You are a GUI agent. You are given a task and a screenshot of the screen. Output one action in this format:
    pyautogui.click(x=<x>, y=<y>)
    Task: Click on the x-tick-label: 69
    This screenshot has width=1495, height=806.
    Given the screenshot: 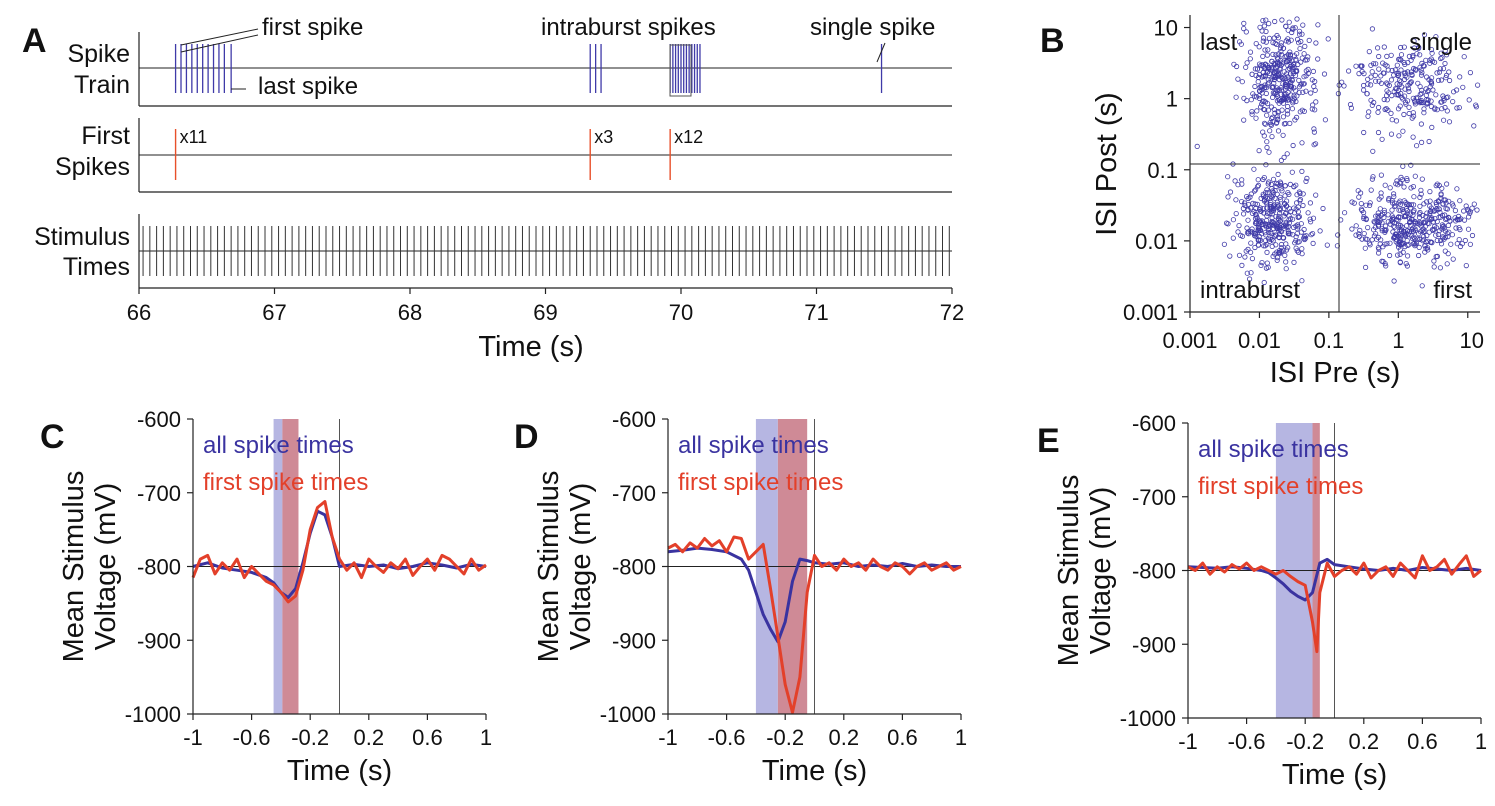 What is the action you would take?
    pyautogui.click(x=545, y=312)
    